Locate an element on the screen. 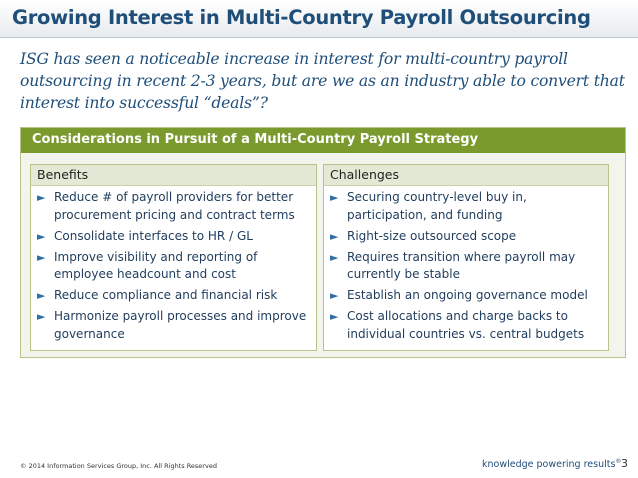  benefits-header: Benefits is located at coordinates (173, 175).